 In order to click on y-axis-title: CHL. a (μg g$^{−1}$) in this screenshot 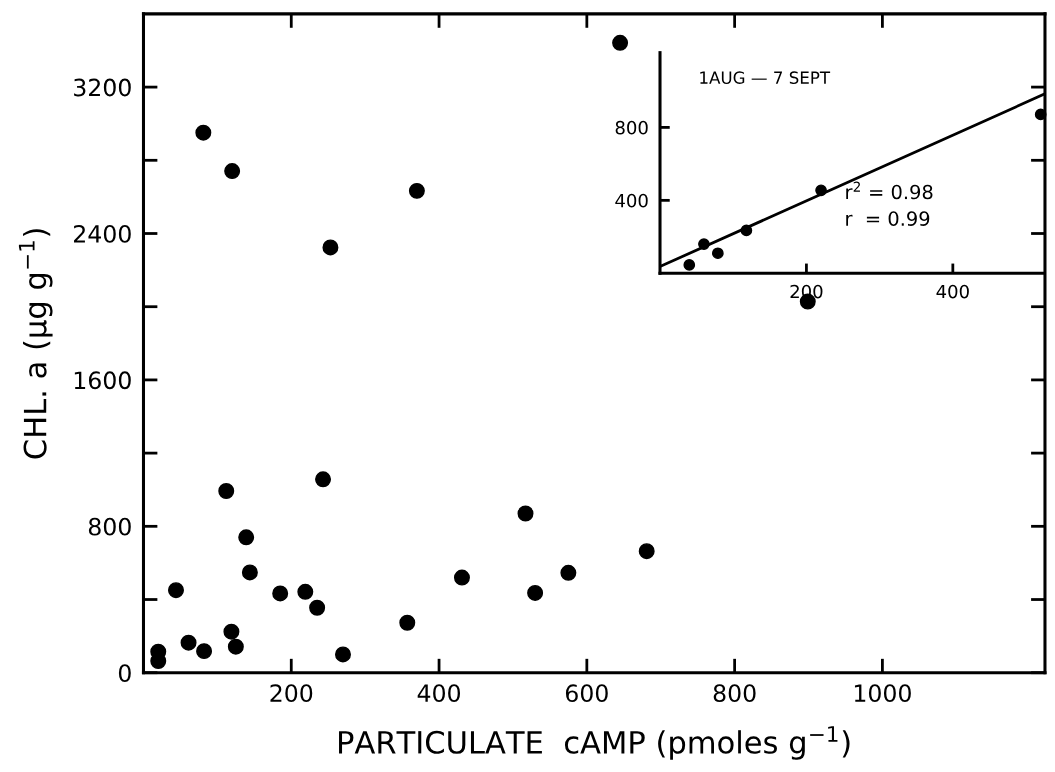, I will do `click(35, 344)`.